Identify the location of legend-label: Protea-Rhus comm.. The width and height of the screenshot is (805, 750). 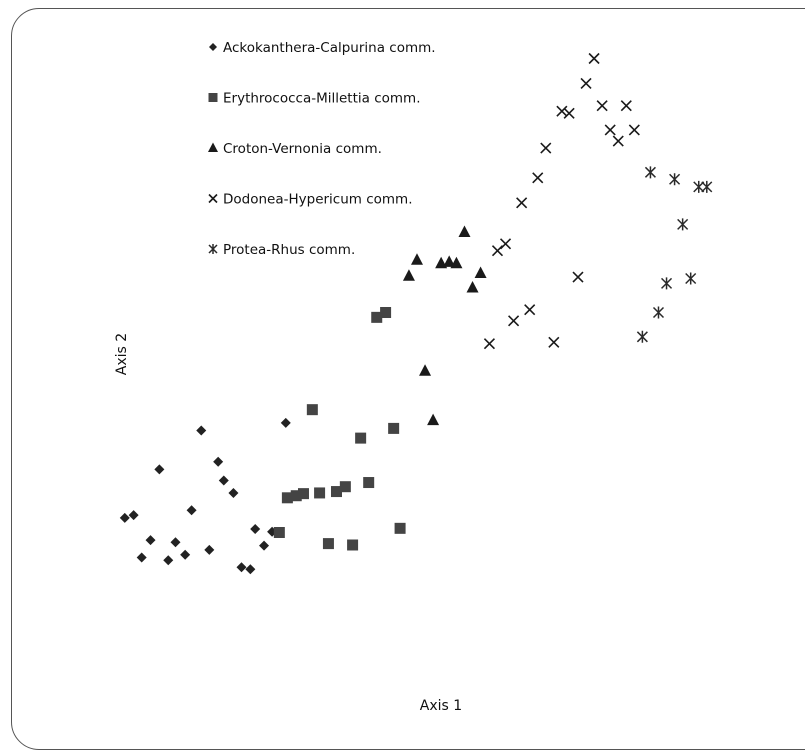
(289, 250).